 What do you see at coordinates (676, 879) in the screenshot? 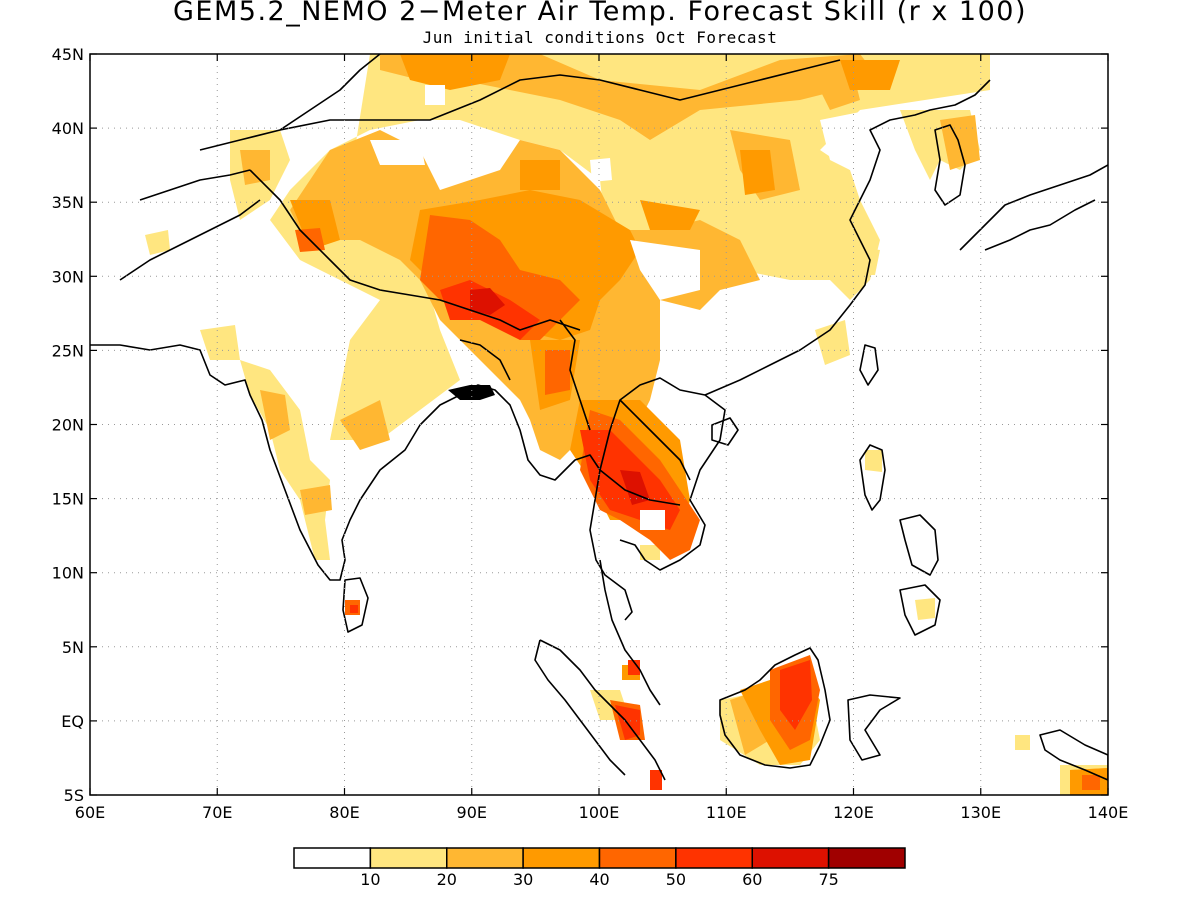
I see `colorbar-label: 50` at bounding box center [676, 879].